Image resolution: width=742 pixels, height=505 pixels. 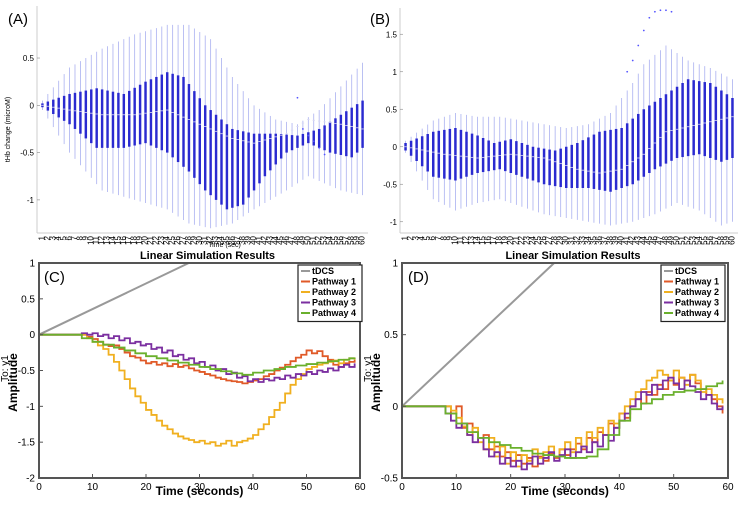 What do you see at coordinates (215, 239) in the screenshot?
I see `x-tick-label: 33` at bounding box center [215, 239].